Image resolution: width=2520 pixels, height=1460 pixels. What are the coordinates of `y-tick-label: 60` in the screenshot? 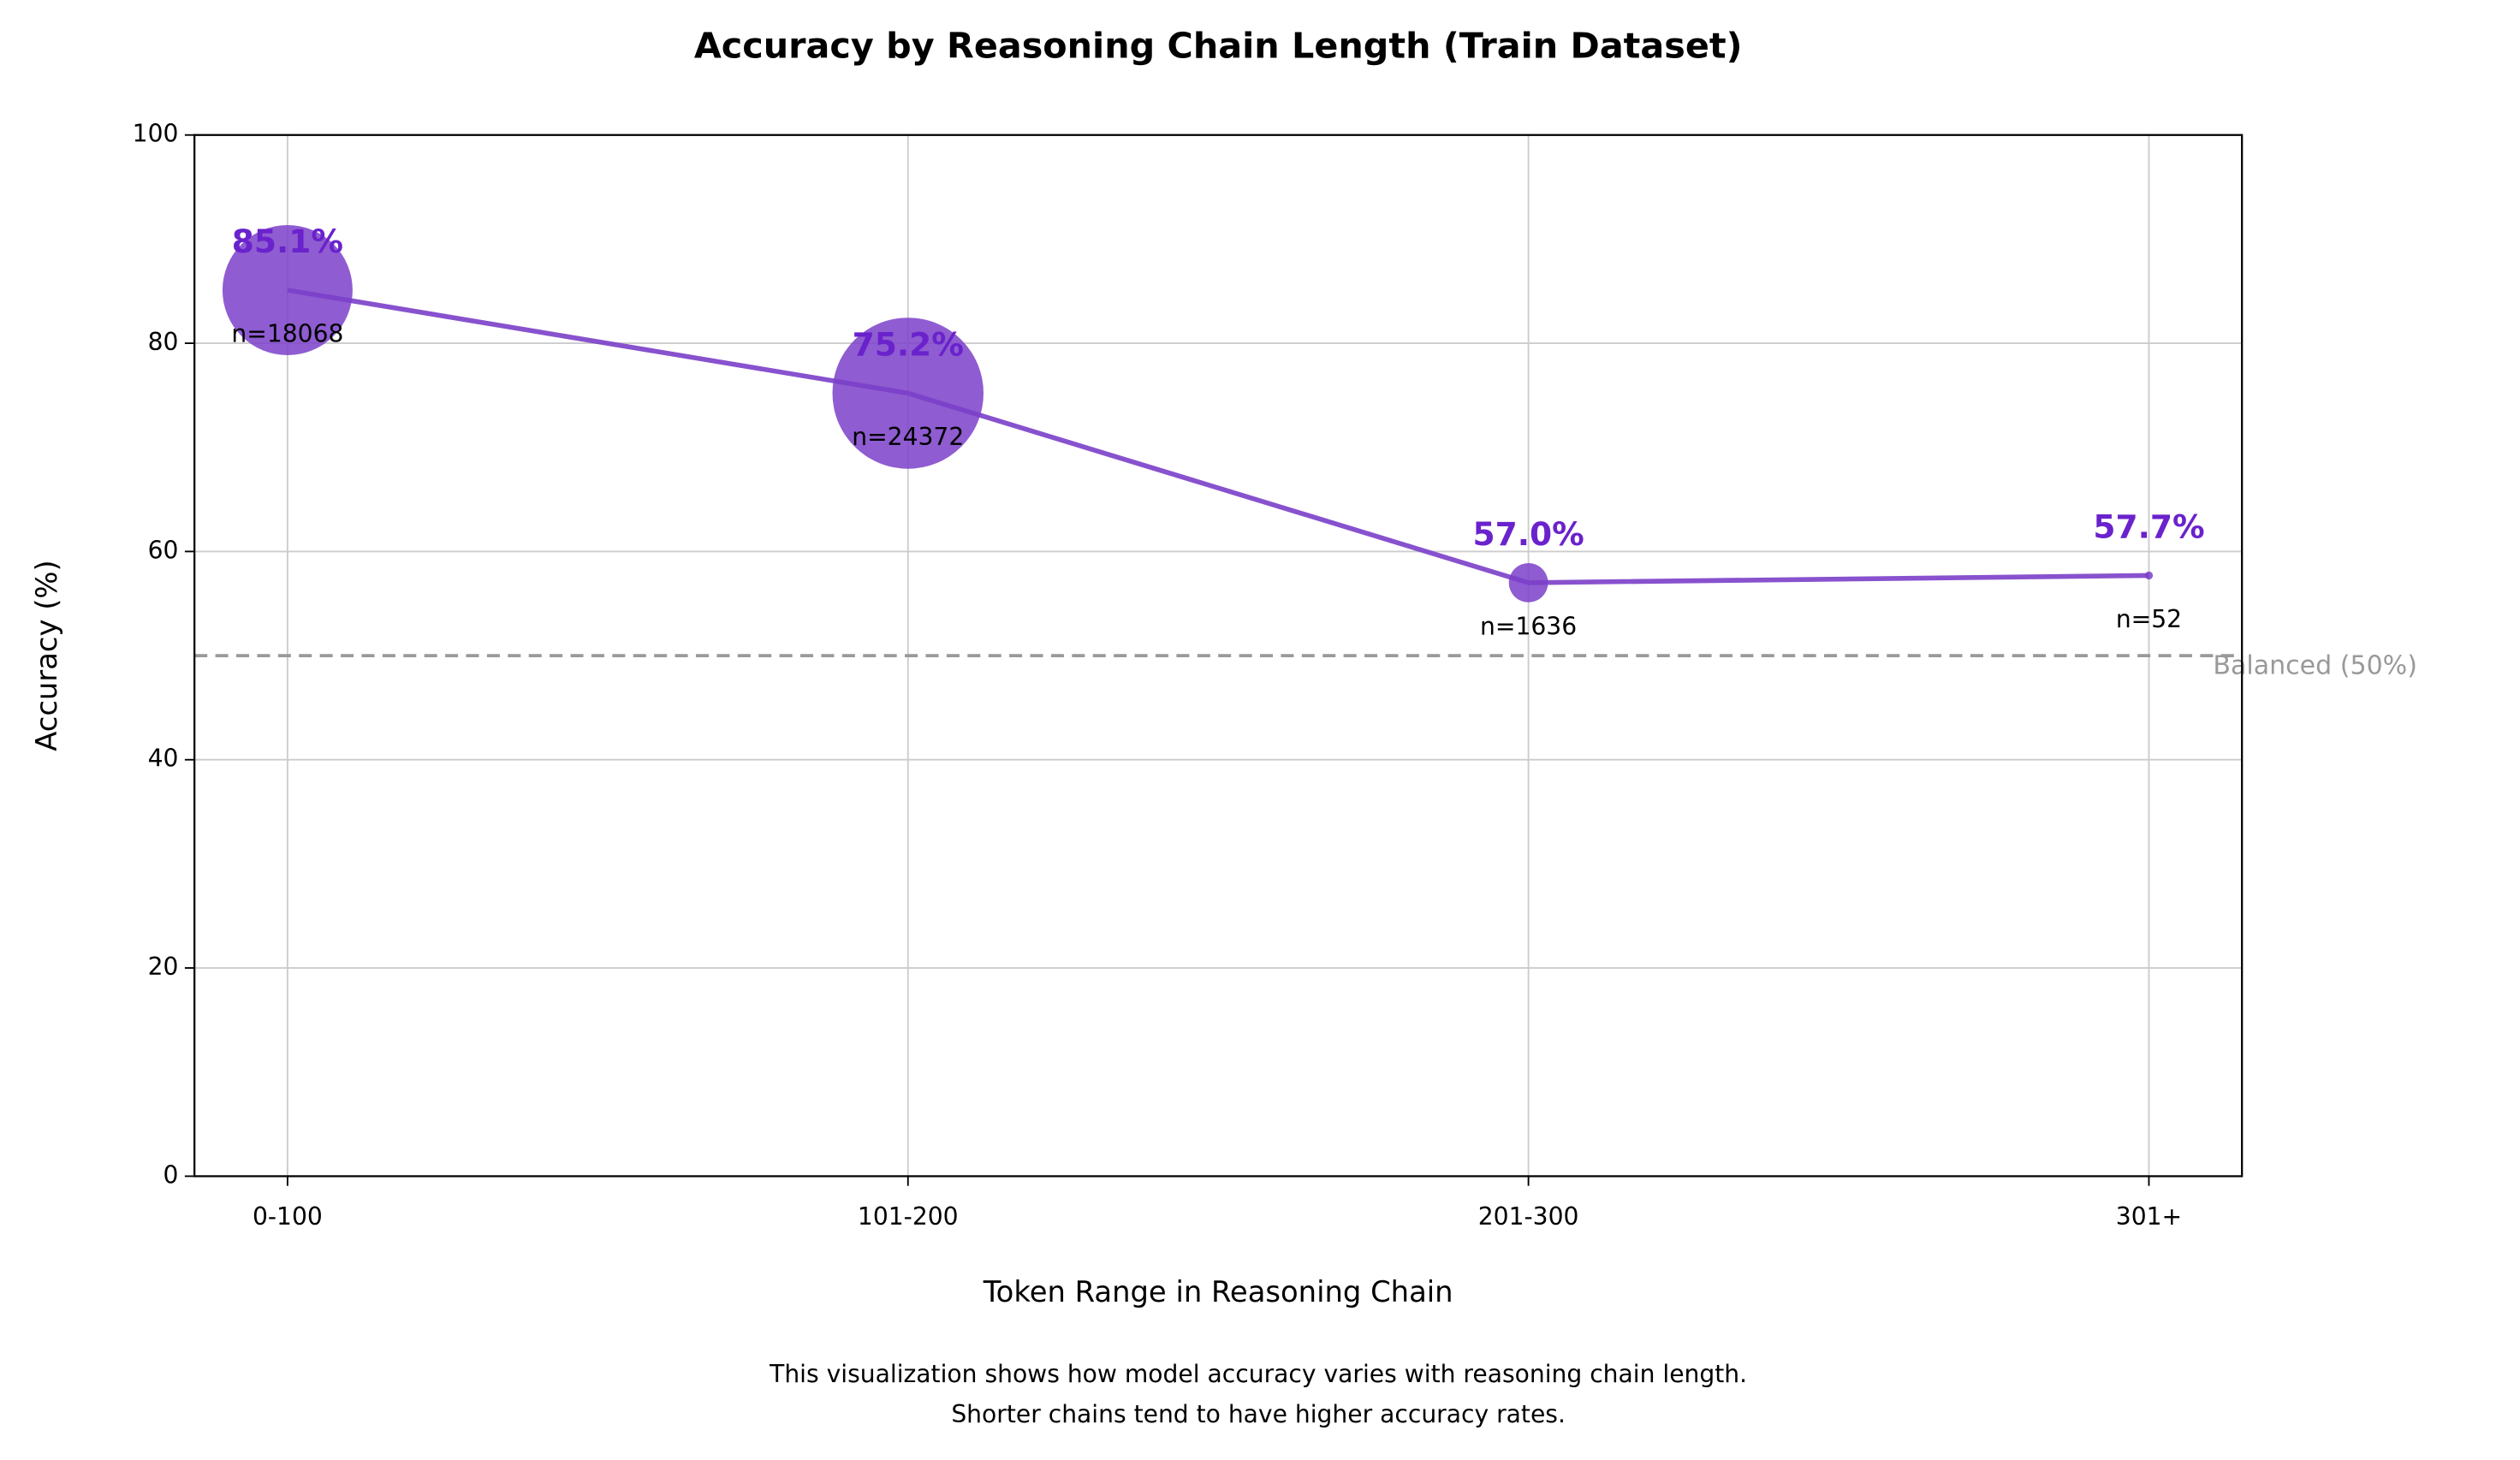 It's located at (163, 550).